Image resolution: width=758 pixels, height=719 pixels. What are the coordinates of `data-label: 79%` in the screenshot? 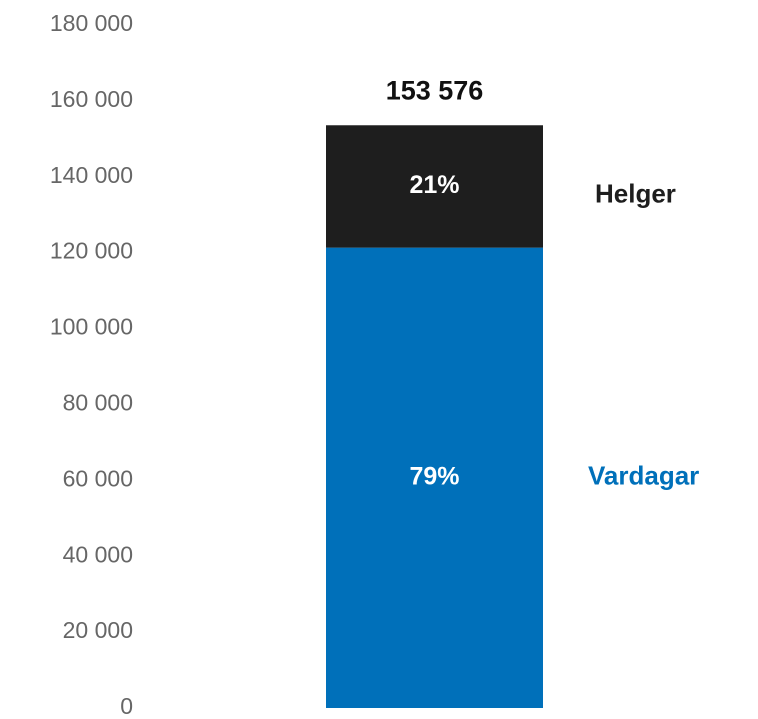 It's located at (434, 476).